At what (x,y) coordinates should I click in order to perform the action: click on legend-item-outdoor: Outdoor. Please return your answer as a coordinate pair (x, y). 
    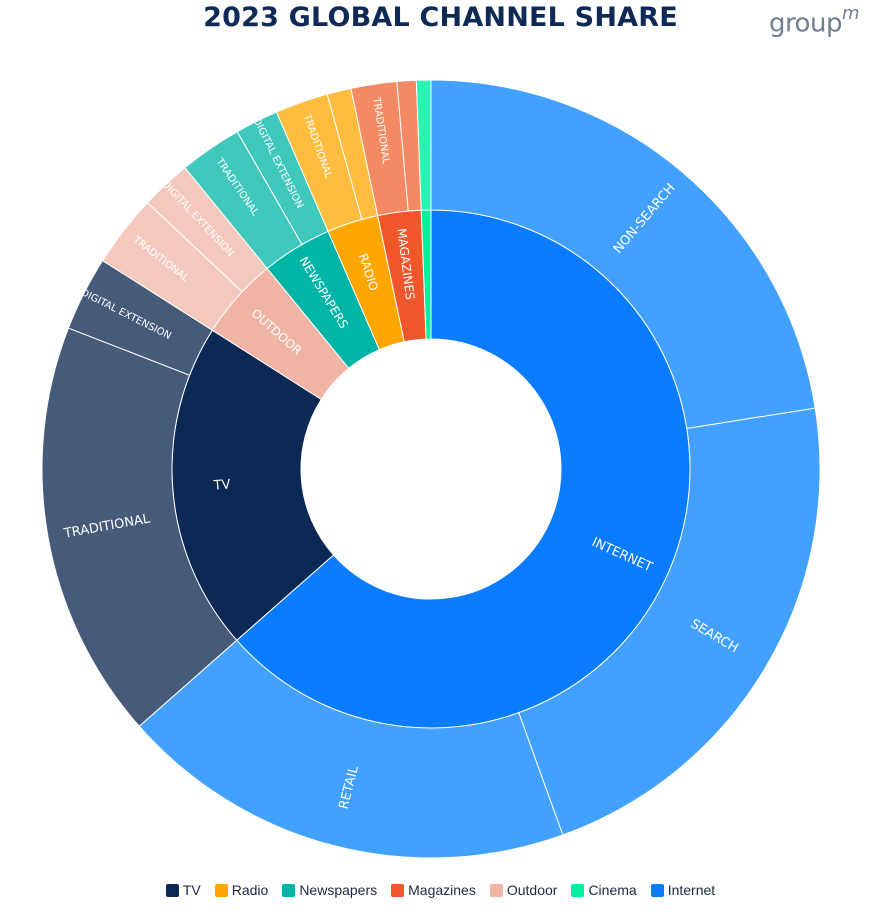
    Looking at the image, I should click on (523, 890).